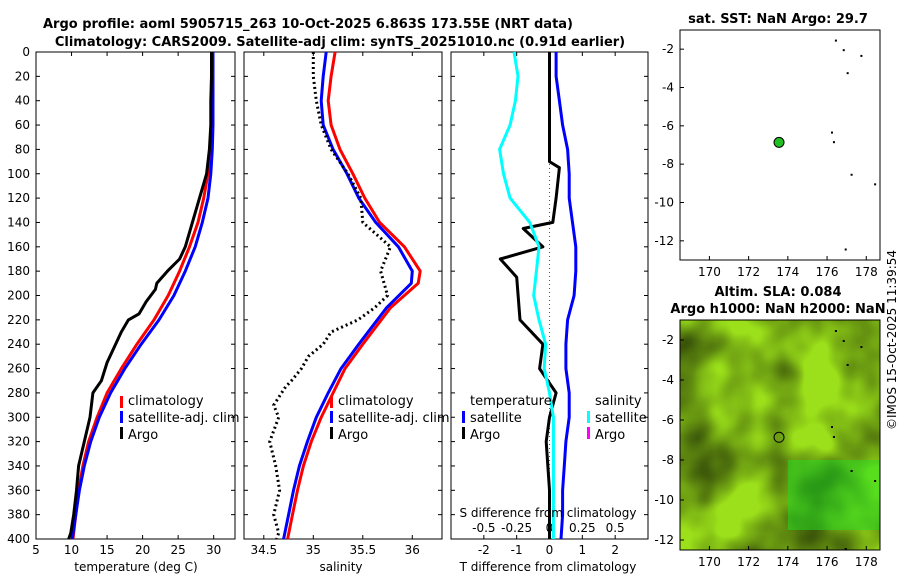 This screenshot has height=580, width=900. I want to click on legend-label-climatology: climatology, so click(376, 401).